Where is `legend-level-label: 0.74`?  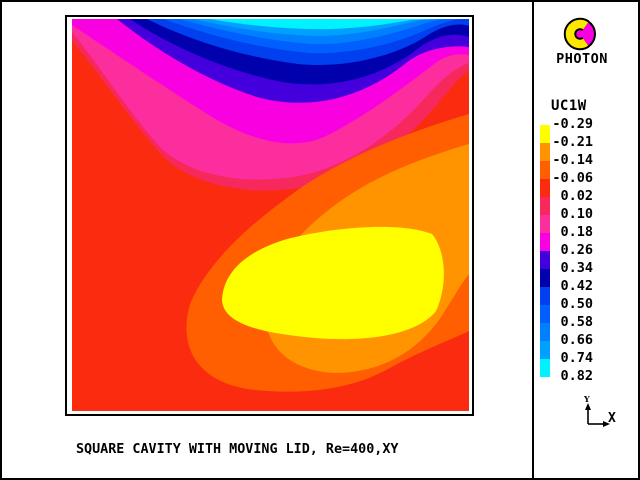 legend-level-label: 0.74 is located at coordinates (576, 358).